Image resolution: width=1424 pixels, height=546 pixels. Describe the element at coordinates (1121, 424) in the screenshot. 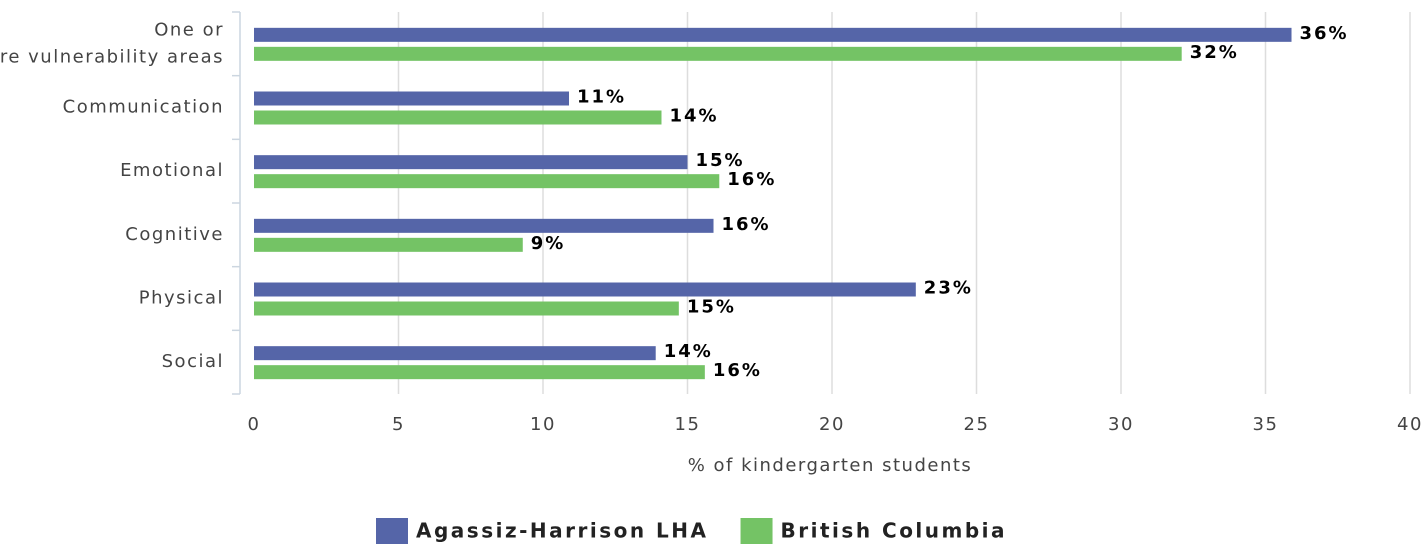

I see `x-tick-label: 30` at that location.